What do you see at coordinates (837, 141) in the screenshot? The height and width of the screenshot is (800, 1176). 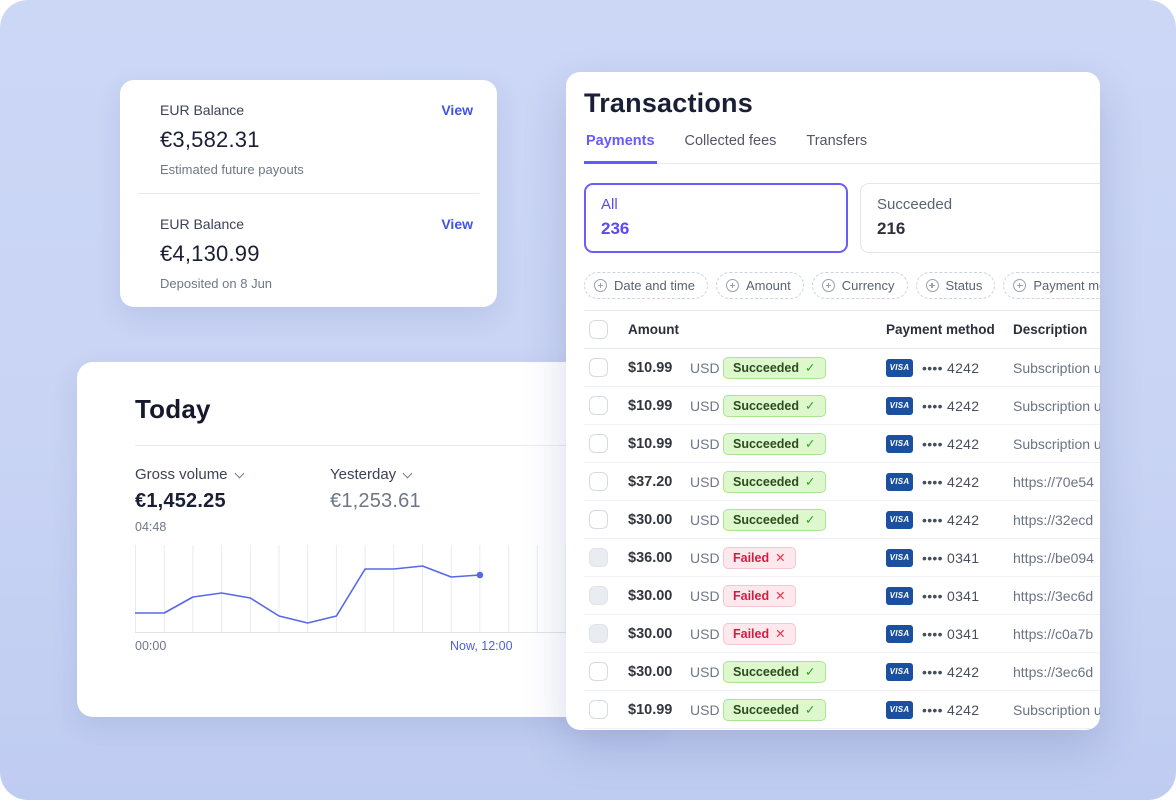 I see `tab-transfers: Transfers` at bounding box center [837, 141].